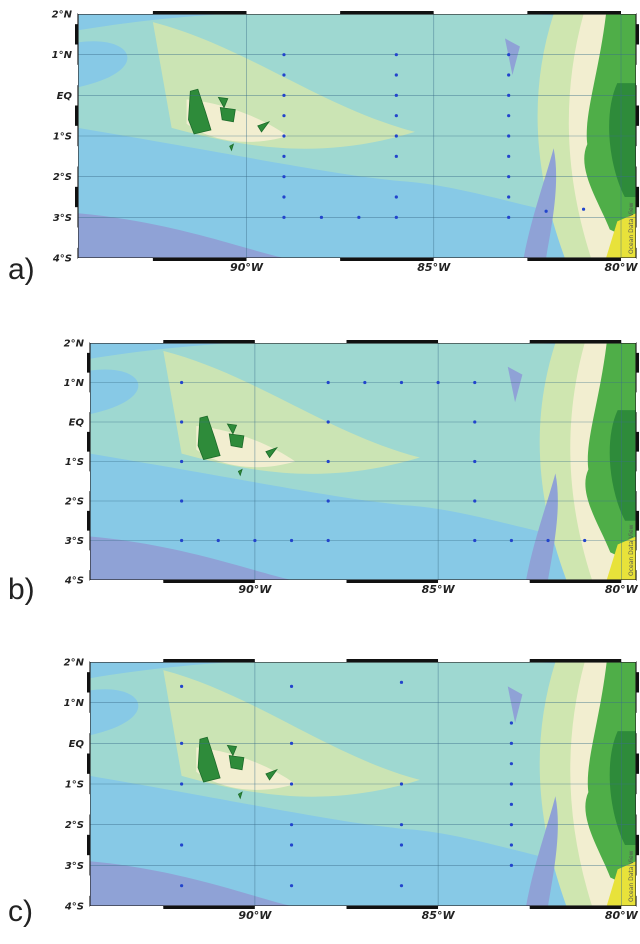 The height and width of the screenshot is (944, 640). Describe the element at coordinates (209, 437) in the screenshot. I see `island-isabela` at that location.